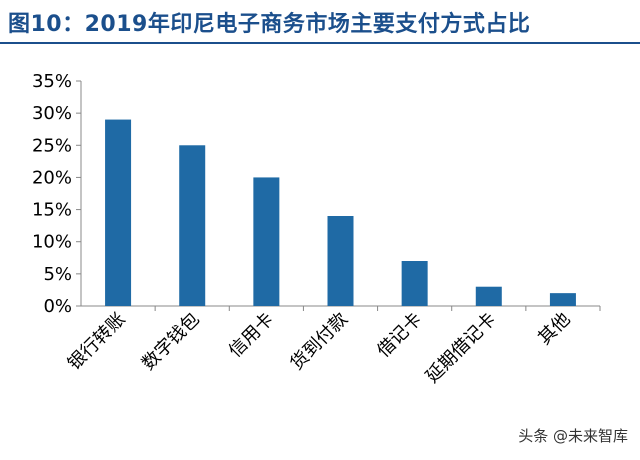 The height and width of the screenshot is (460, 640). What do you see at coordinates (52, 242) in the screenshot?
I see `y-tick-label: 10%` at bounding box center [52, 242].